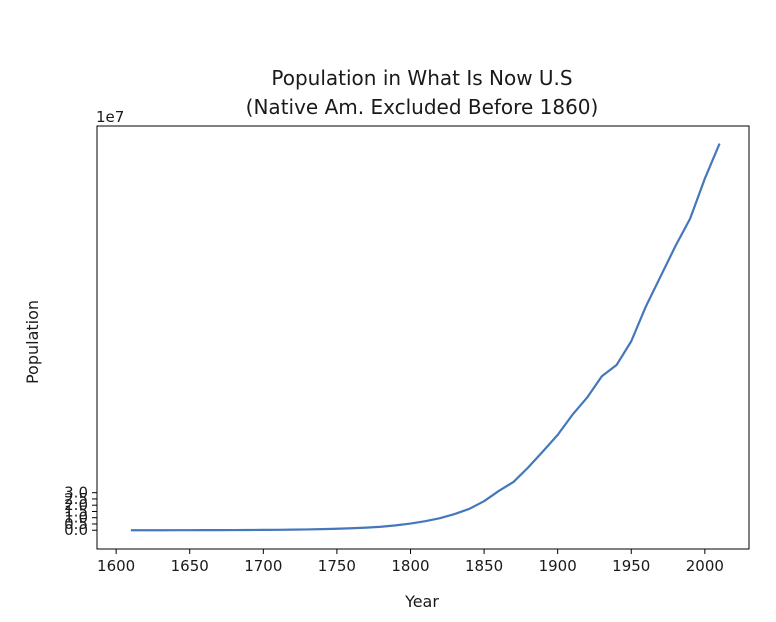  Describe the element at coordinates (421, 78) in the screenshot. I see `chart-title: Population in What Is Now U.S` at that location.